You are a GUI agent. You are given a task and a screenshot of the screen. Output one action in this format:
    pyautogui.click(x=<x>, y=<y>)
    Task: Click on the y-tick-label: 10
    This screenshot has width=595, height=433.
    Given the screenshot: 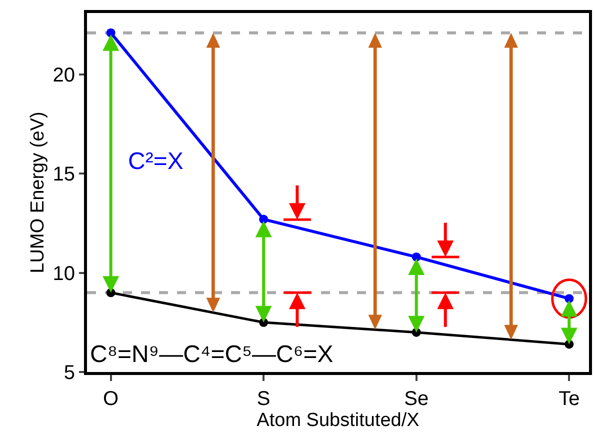 What is the action you would take?
    pyautogui.click(x=63, y=273)
    